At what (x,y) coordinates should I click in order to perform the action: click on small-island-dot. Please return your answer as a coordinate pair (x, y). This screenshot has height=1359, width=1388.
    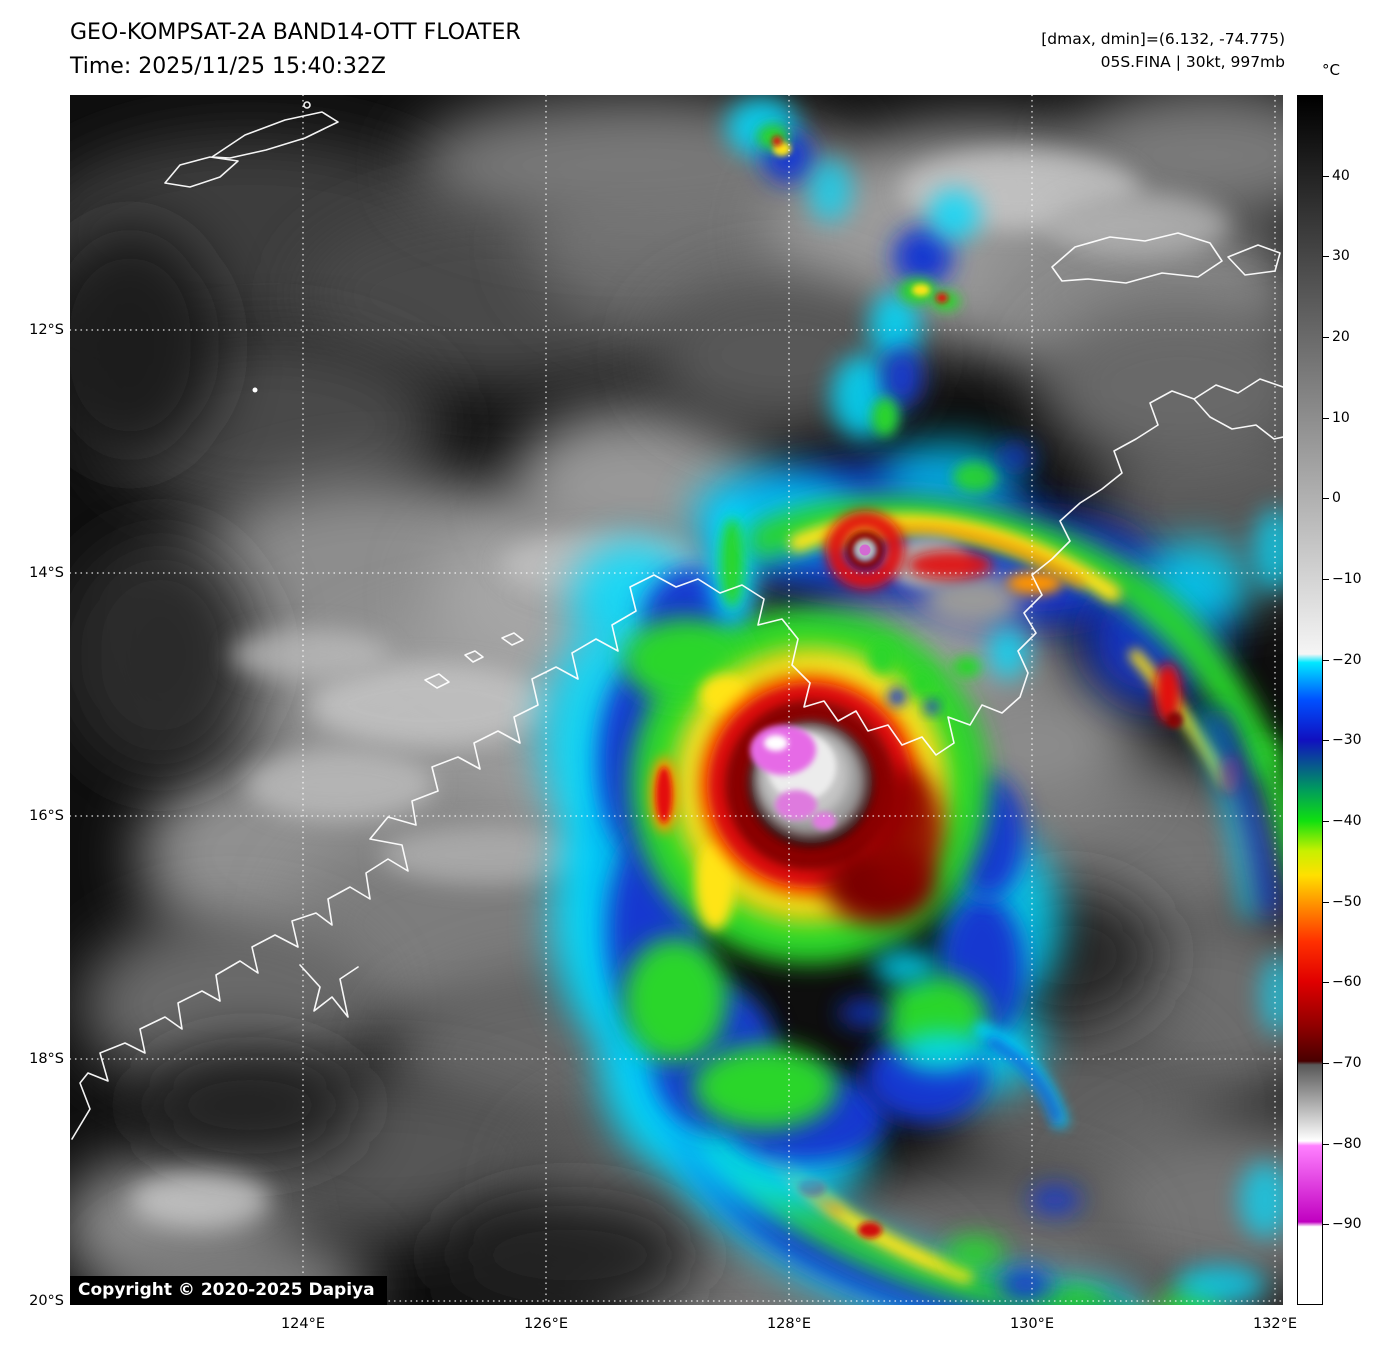
    Looking at the image, I should click on (255, 390).